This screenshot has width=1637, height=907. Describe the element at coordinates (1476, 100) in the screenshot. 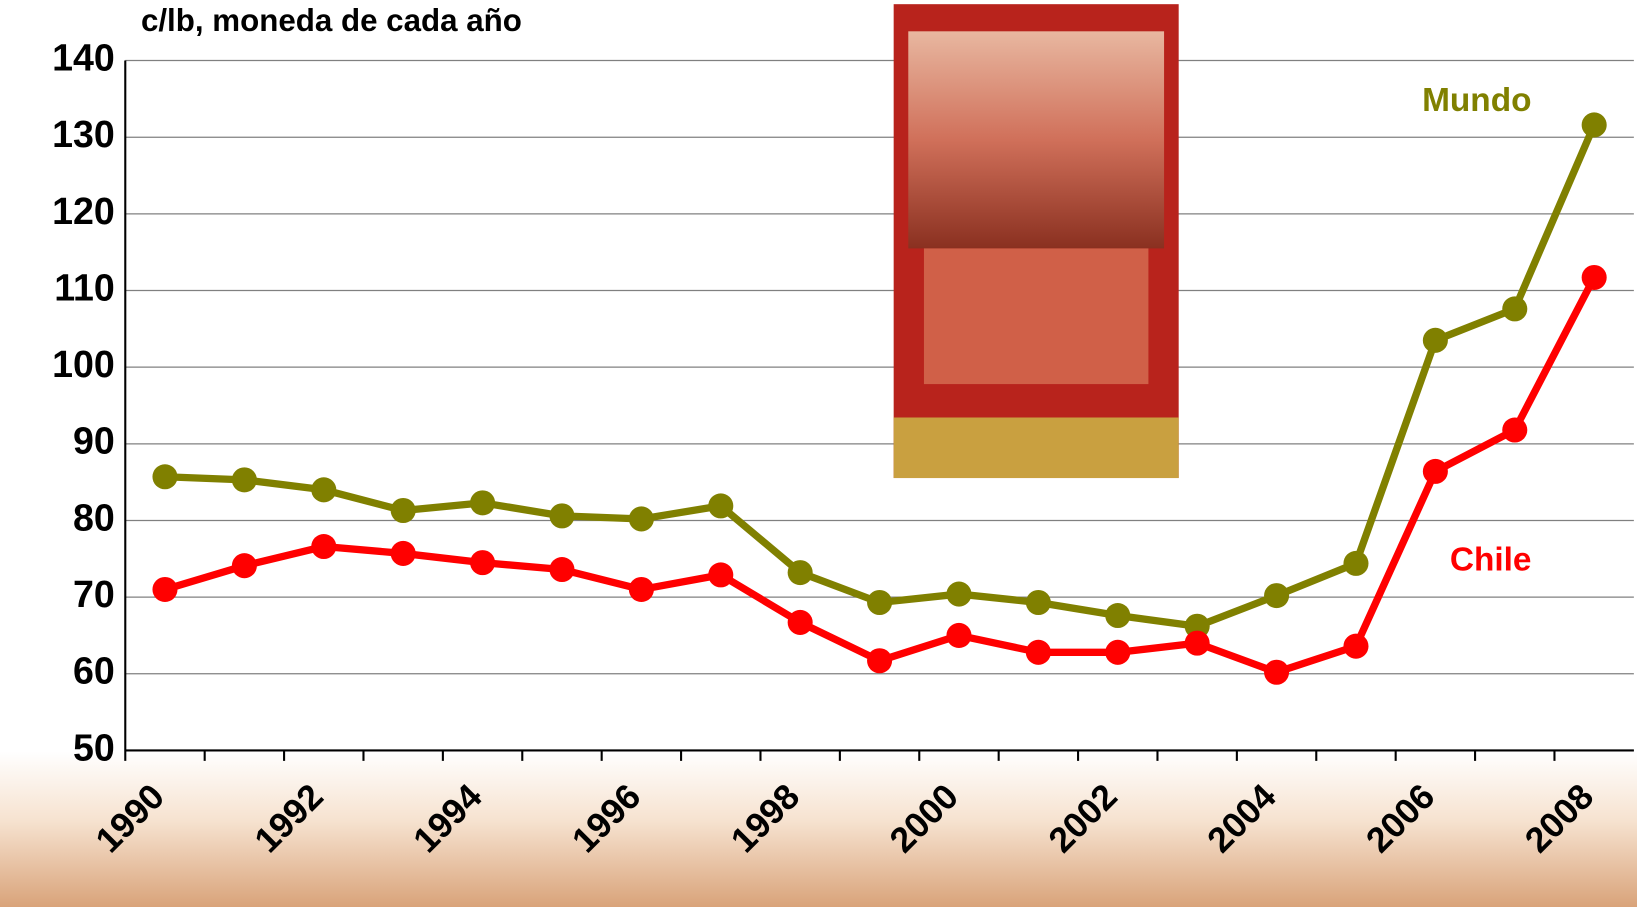

I see `legend-label: Mundo` at that location.